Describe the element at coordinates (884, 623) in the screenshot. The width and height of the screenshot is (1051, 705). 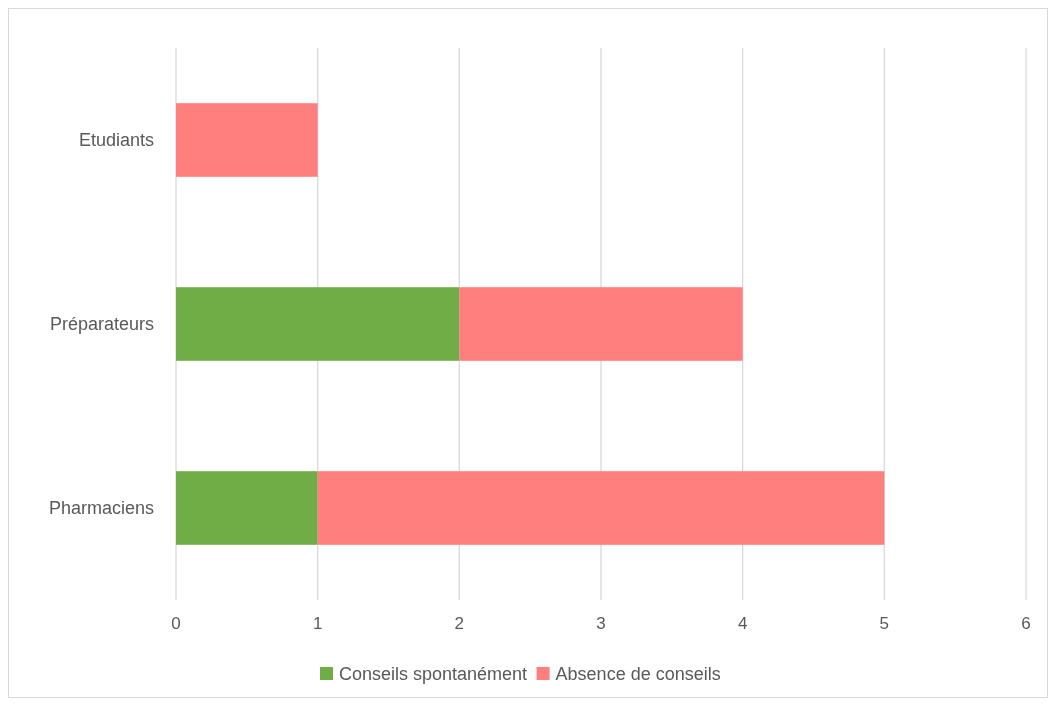
I see `x-tick-label: 5` at that location.